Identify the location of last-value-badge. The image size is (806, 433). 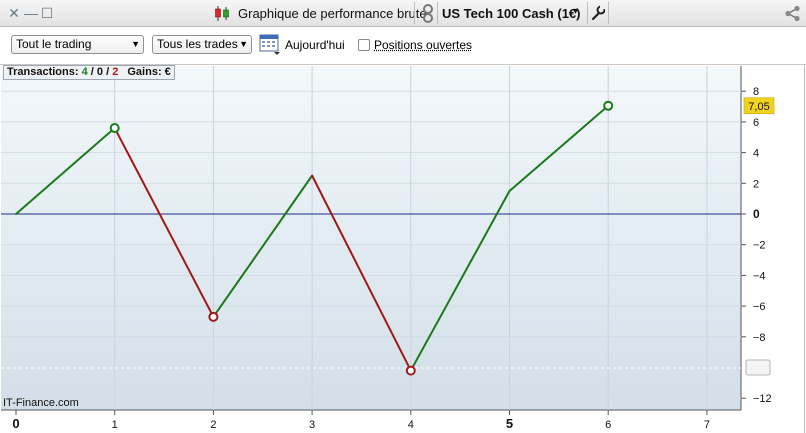
(759, 106).